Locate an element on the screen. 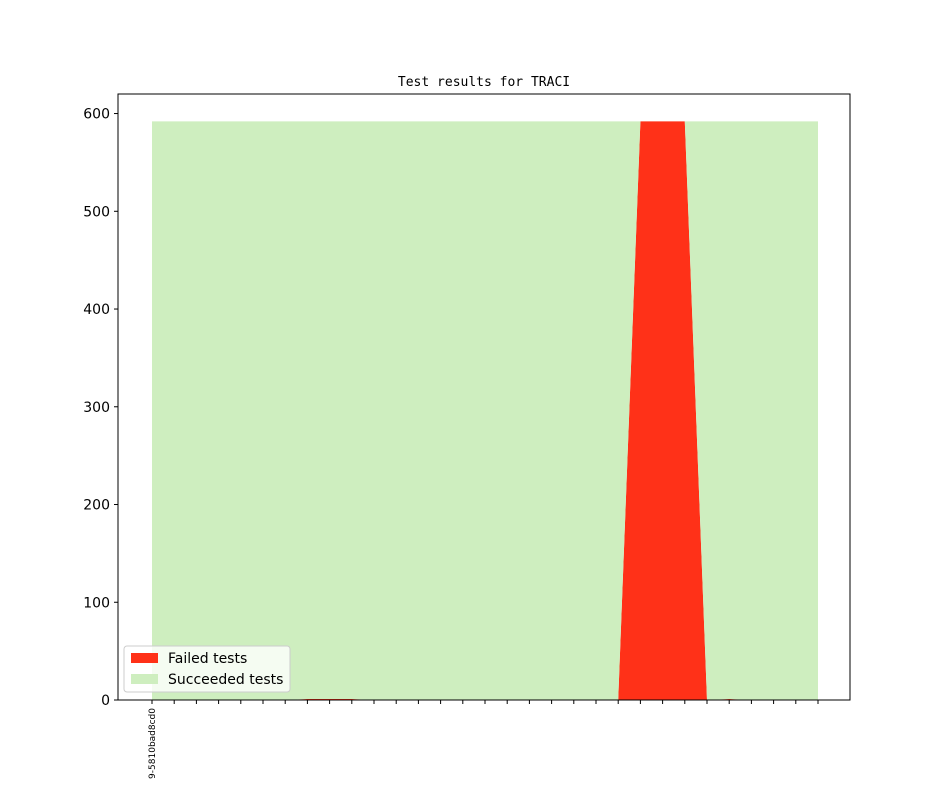  y-tick-label: 500 is located at coordinates (96, 212).